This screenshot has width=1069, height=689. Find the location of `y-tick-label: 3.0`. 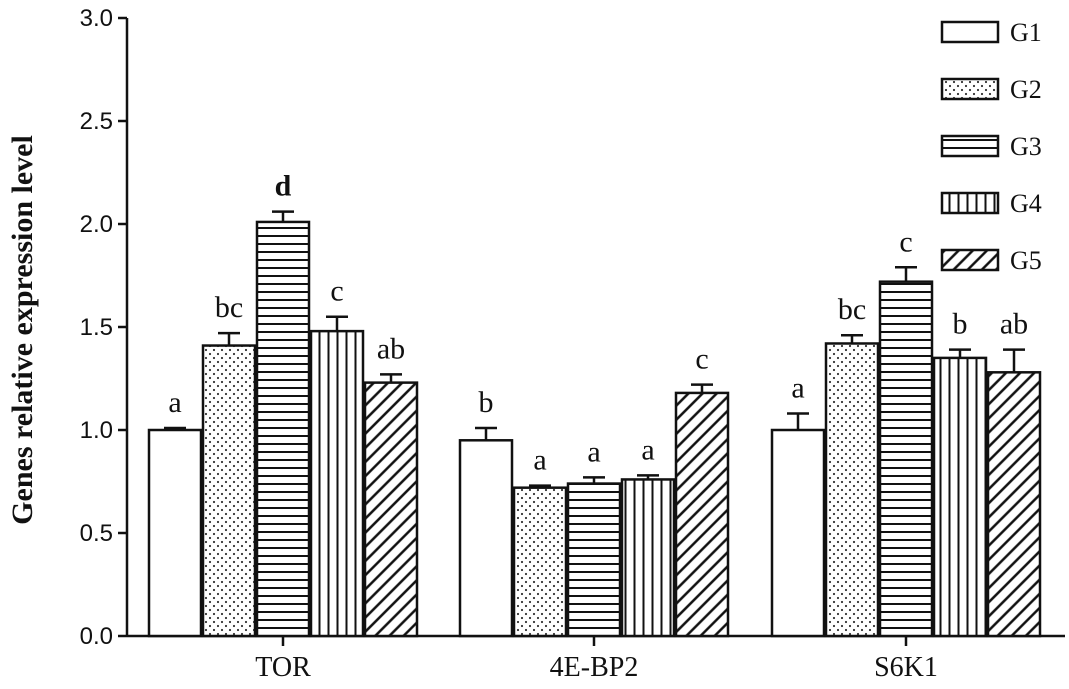

y-tick-label: 3.0 is located at coordinates (96, 18).